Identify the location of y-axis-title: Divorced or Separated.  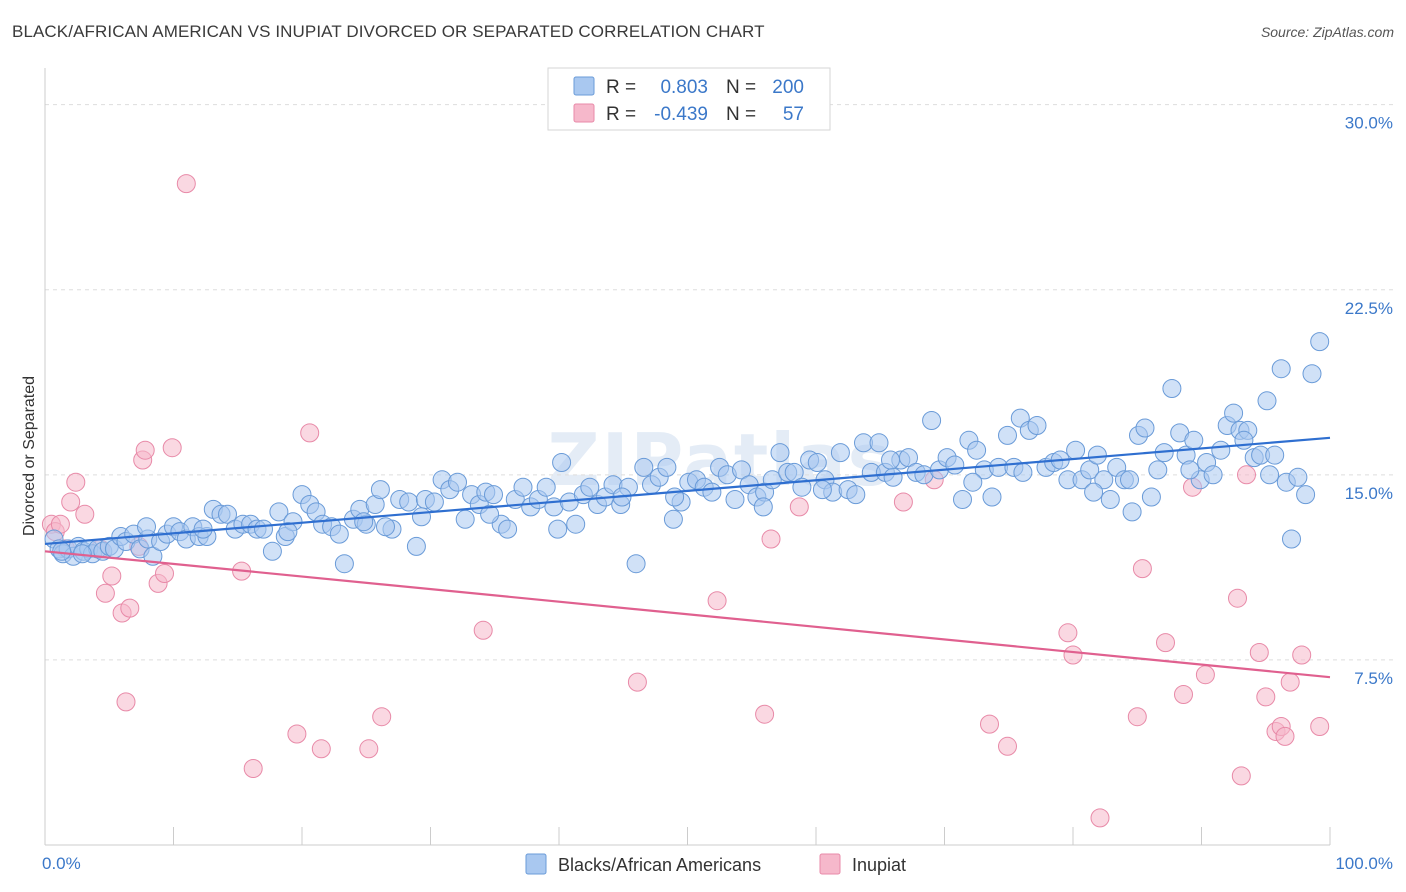
(29, 456).